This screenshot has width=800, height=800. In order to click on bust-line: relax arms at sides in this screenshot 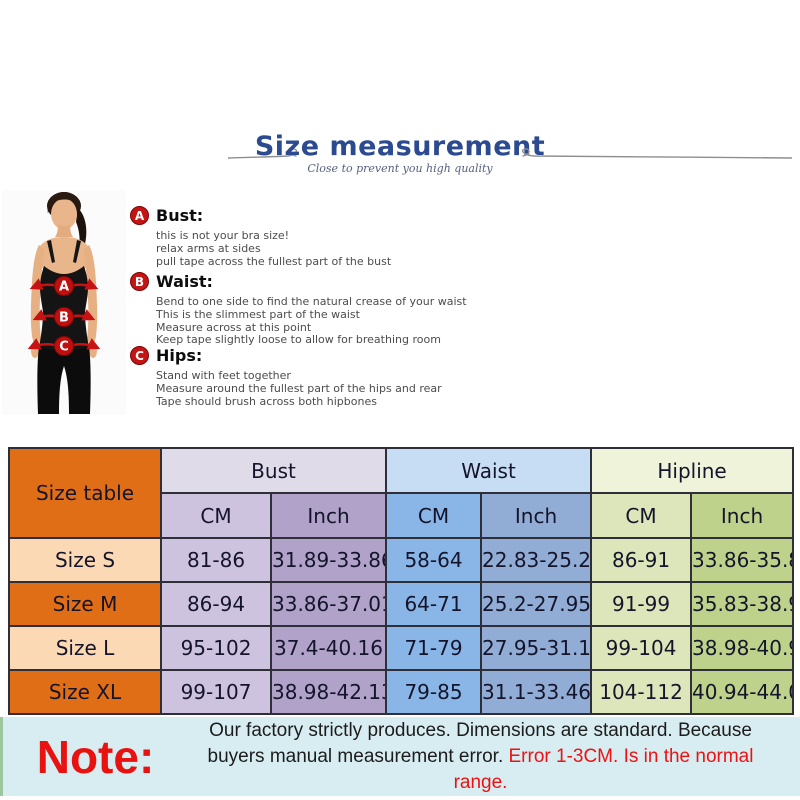, I will do `click(208, 248)`.